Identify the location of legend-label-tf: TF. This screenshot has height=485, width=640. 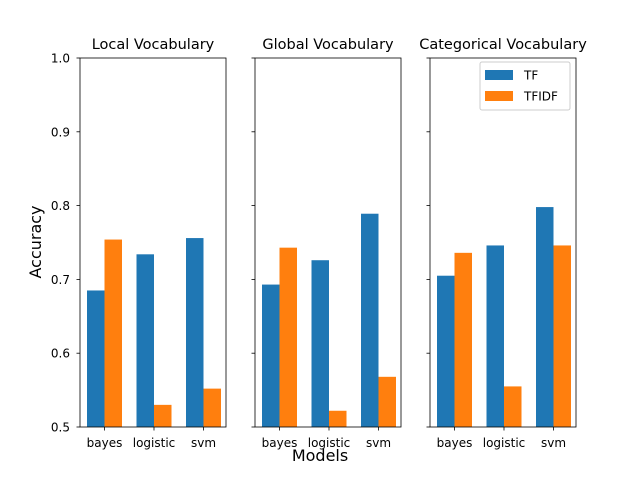
(530, 76).